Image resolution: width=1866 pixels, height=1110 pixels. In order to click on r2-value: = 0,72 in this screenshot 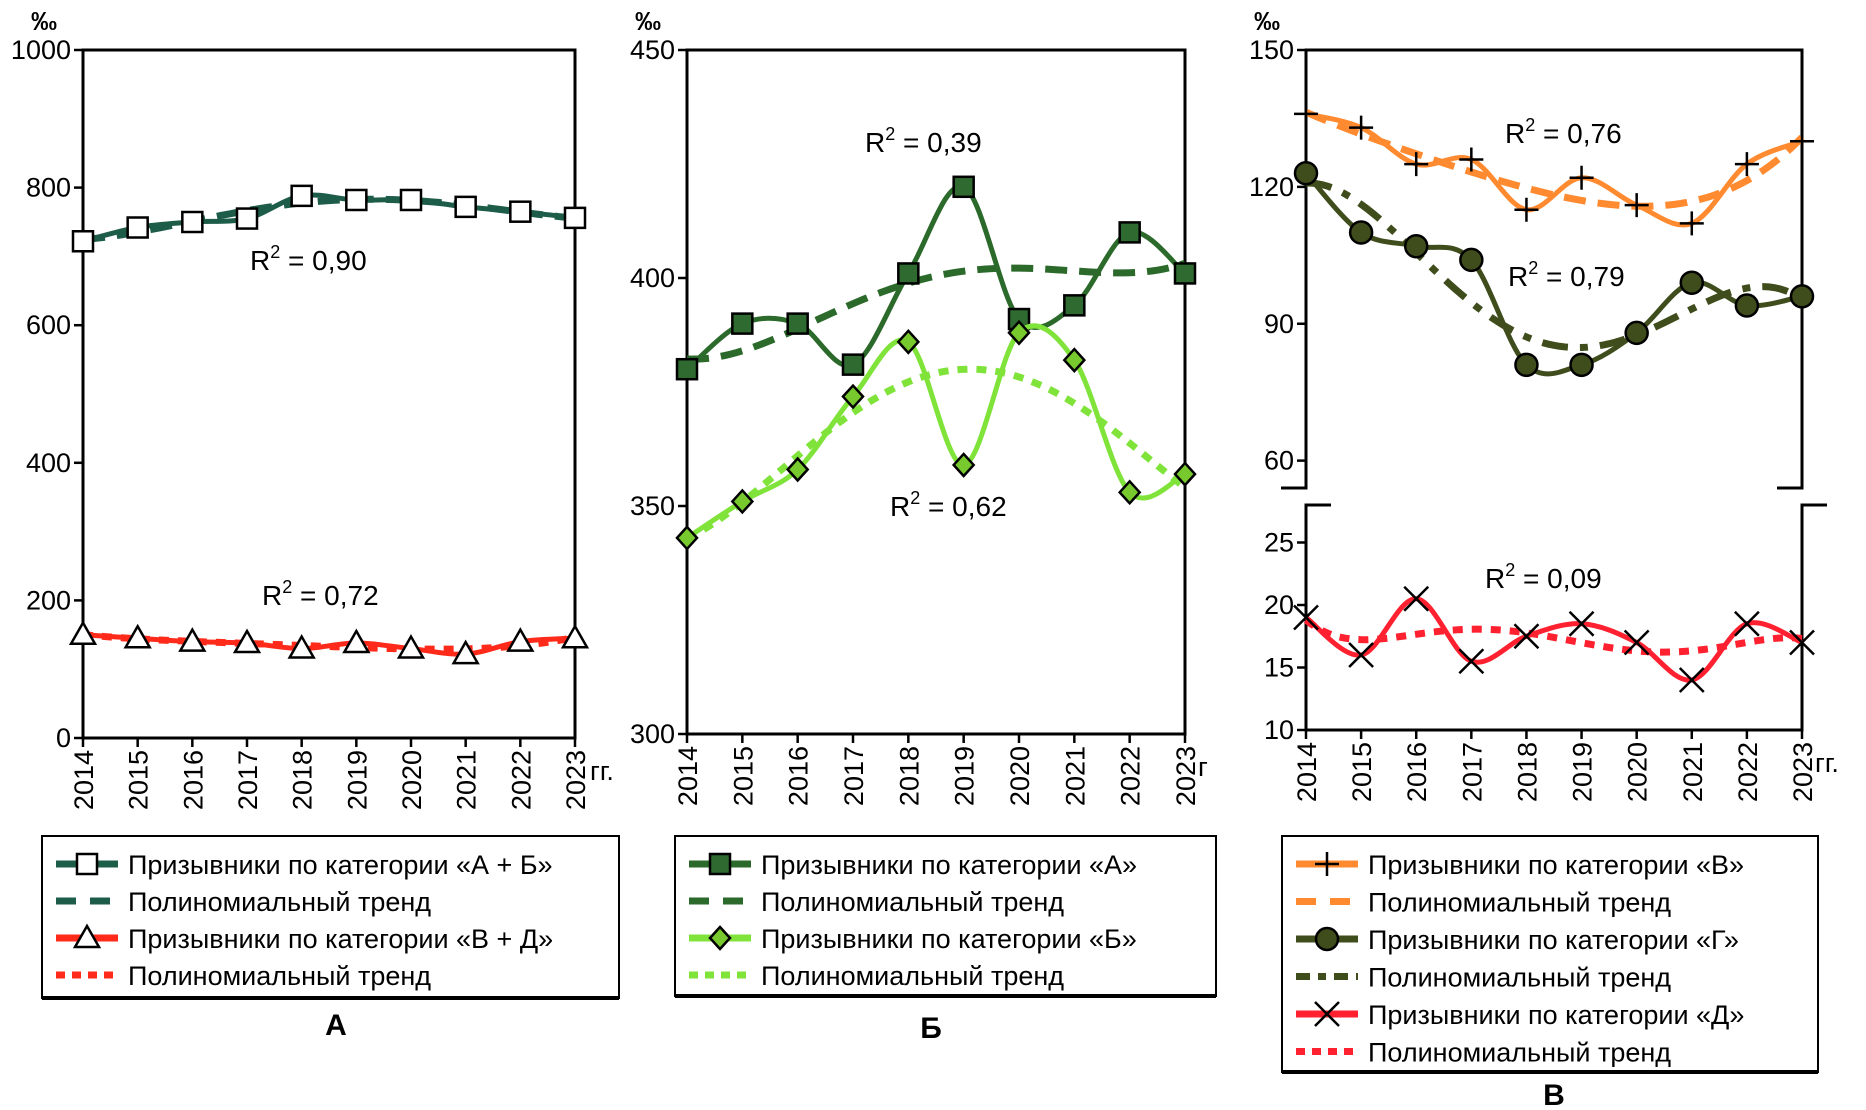, I will do `click(335, 595)`.